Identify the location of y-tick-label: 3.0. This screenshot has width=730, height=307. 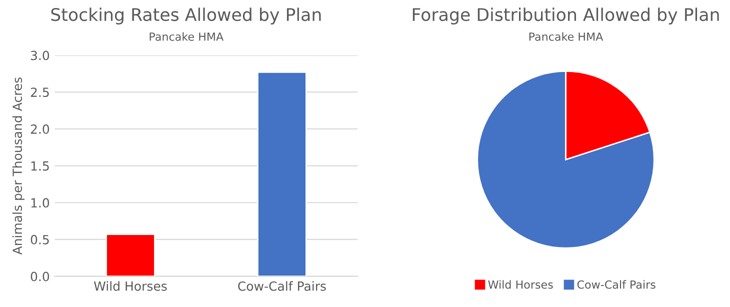
(40, 55).